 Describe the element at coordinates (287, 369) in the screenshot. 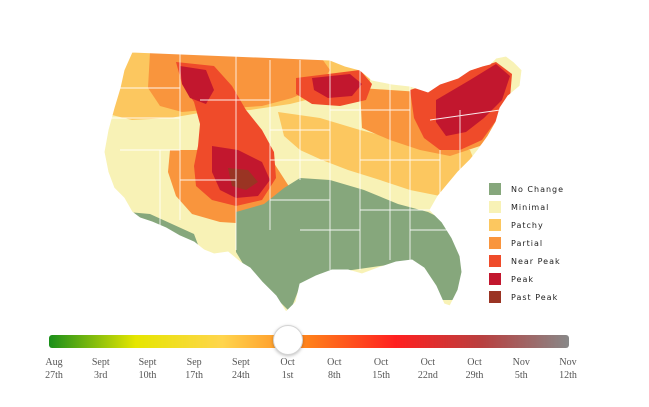

I see `date-tick-label: Oct 1st` at that location.